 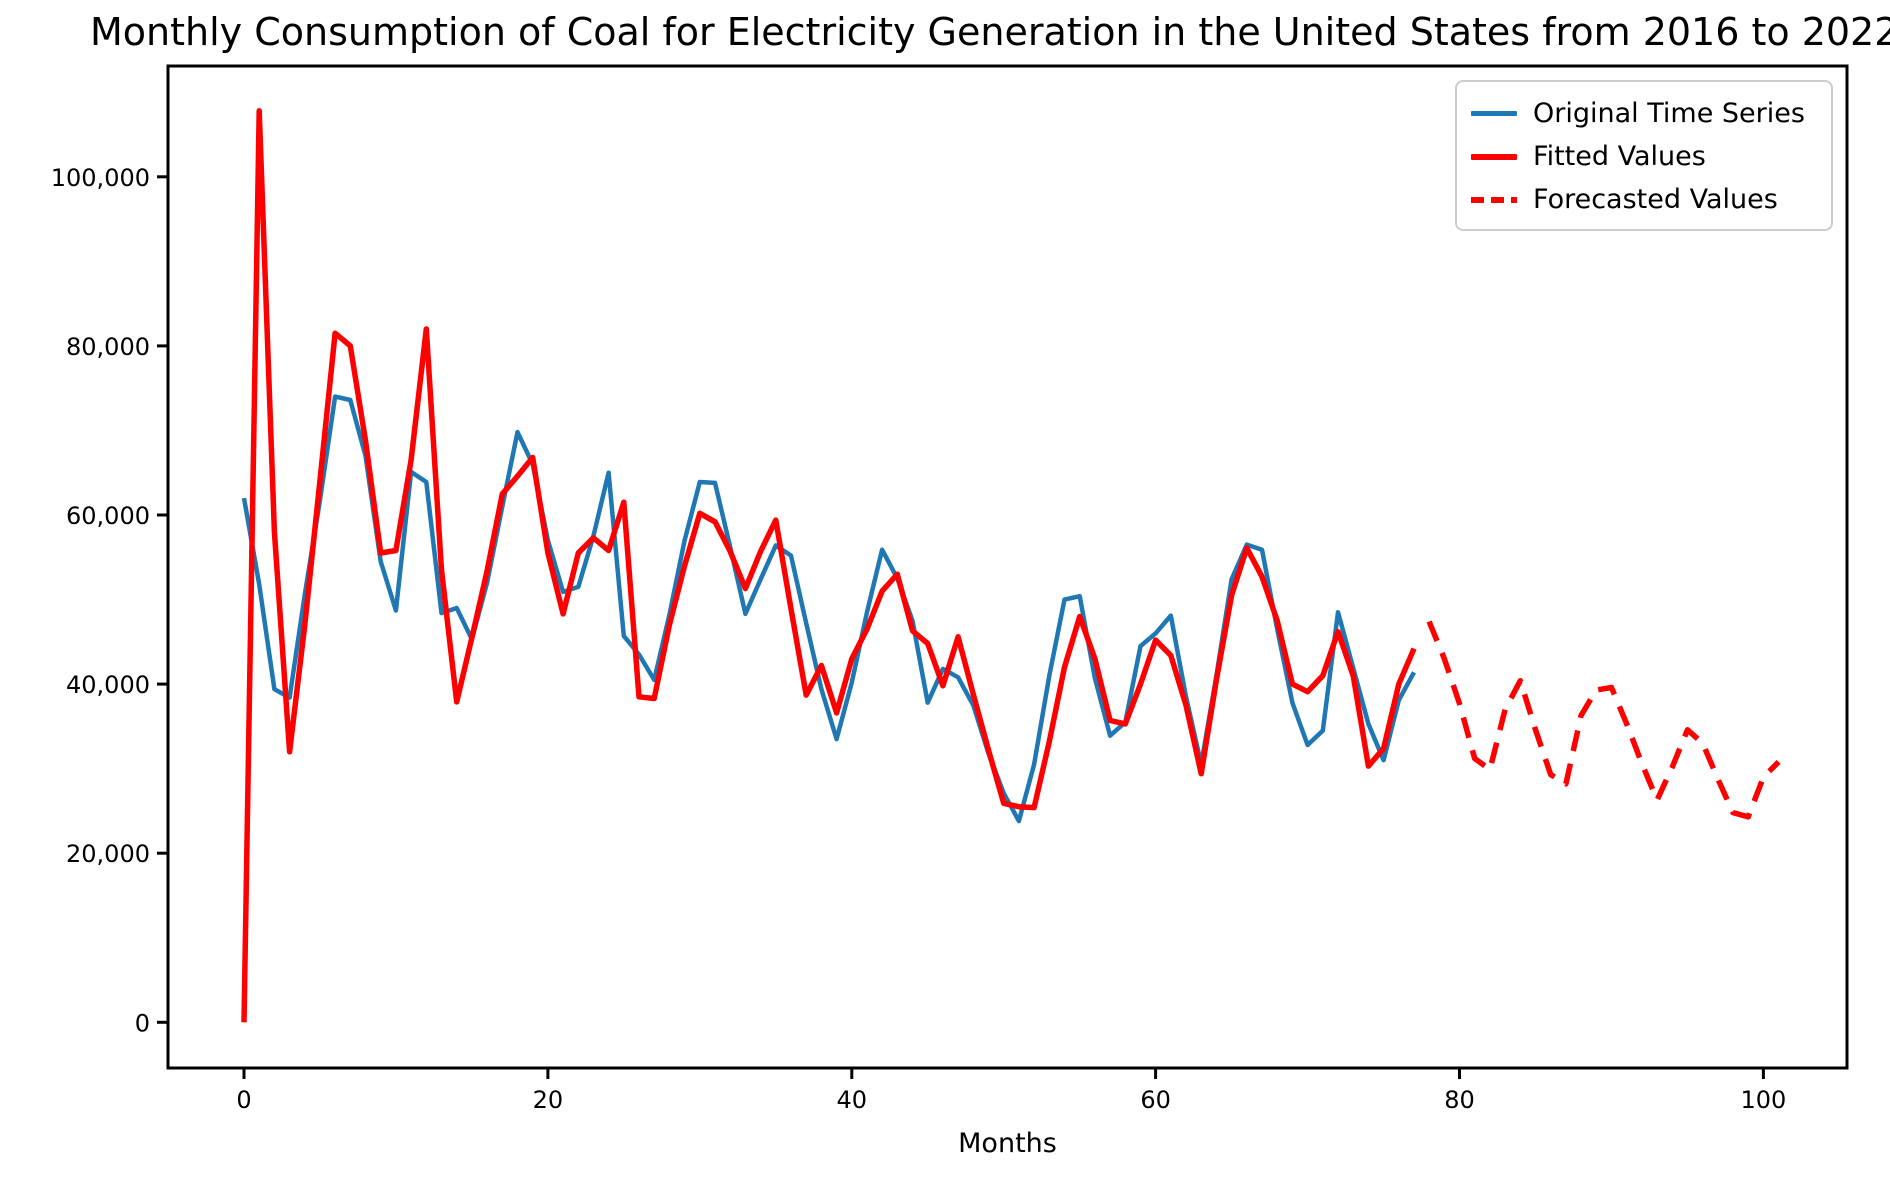 What do you see at coordinates (142, 1023) in the screenshot?
I see `y-tick-label: 0` at bounding box center [142, 1023].